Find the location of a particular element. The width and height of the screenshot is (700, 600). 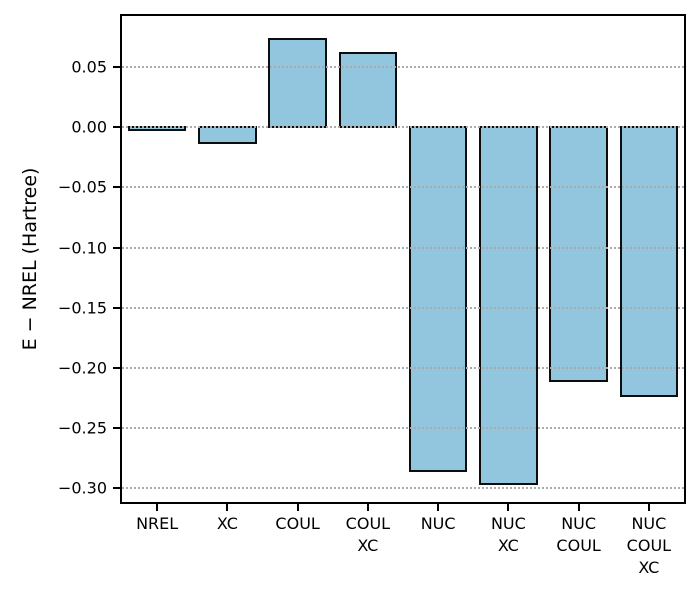

y-tick-label: −0.25 is located at coordinates (82, 428).